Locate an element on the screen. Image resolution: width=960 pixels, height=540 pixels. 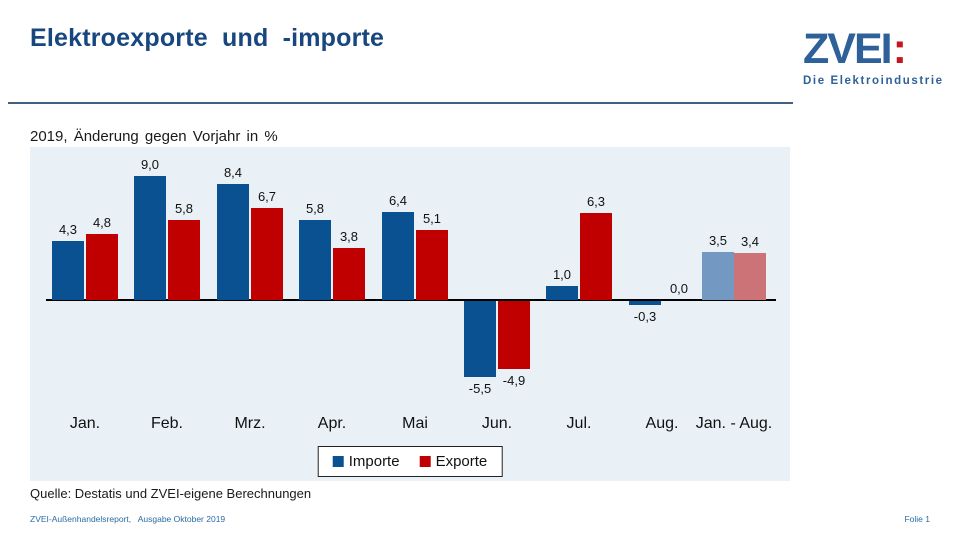
bar-value-label-importe-8: 3,5 is located at coordinates (718, 240).